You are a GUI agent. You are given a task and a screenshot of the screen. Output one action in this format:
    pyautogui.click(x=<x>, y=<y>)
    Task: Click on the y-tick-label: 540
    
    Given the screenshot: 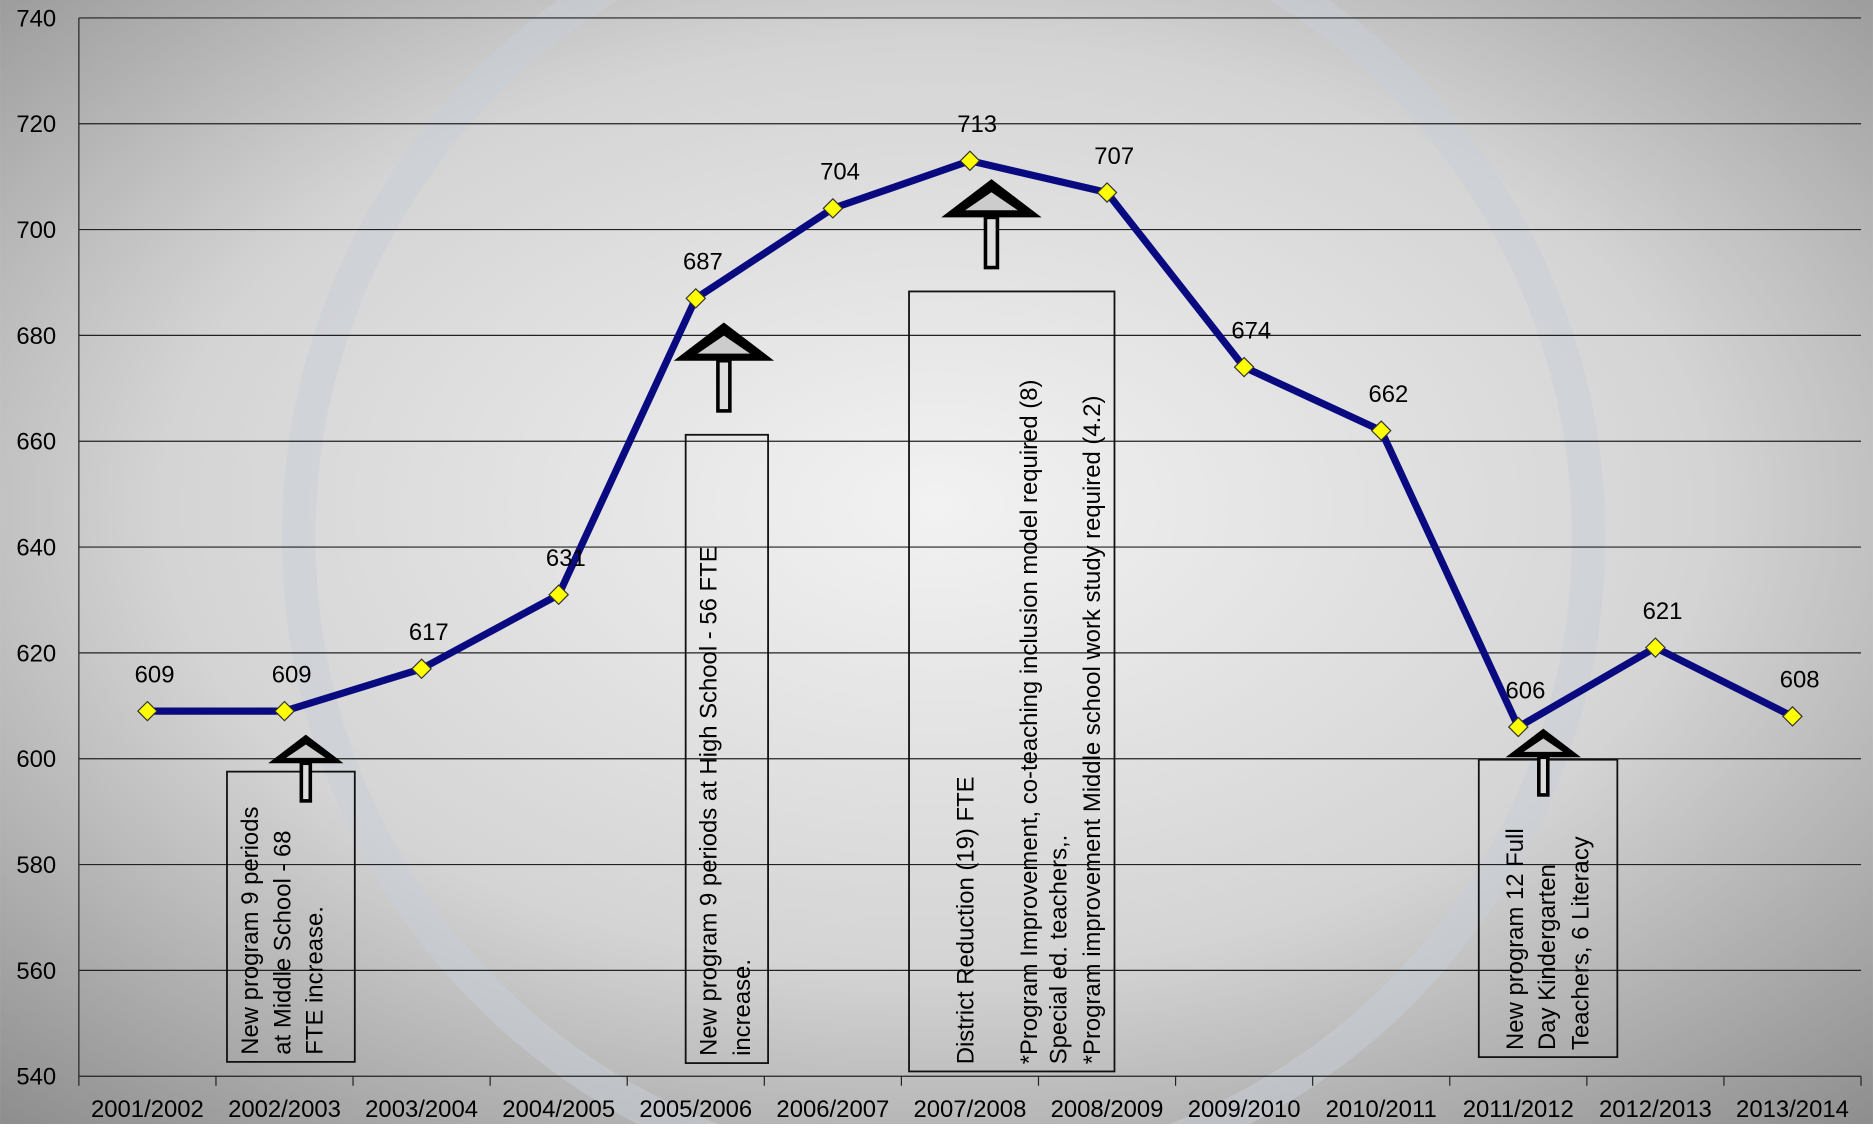 What is the action you would take?
    pyautogui.click(x=36, y=1077)
    